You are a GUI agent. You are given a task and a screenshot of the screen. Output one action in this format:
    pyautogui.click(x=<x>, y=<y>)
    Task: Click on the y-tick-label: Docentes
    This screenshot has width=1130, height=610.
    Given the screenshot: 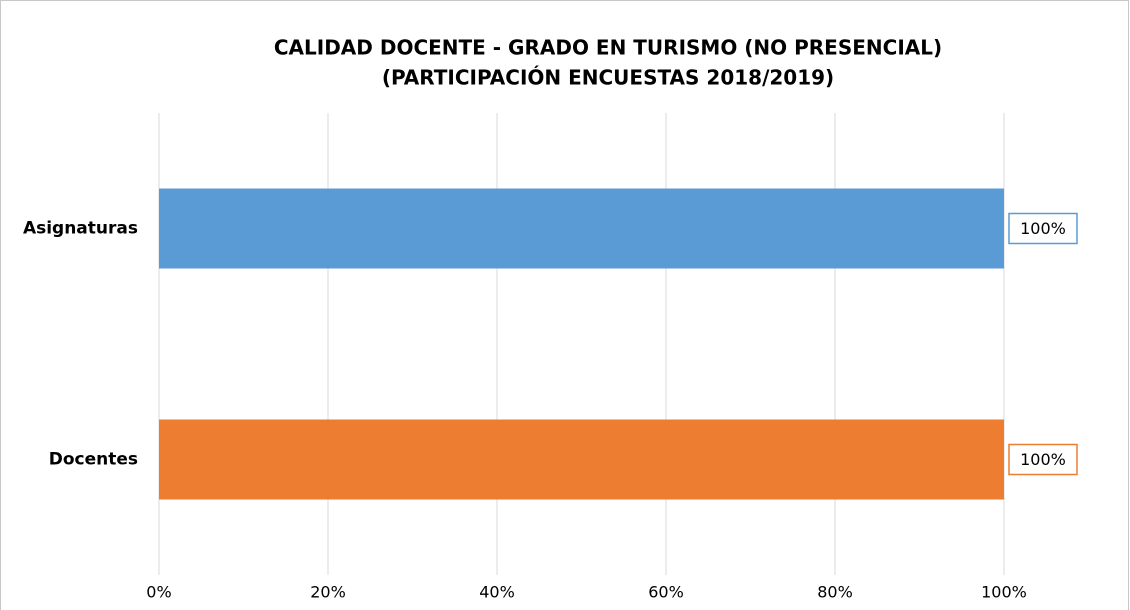 What is the action you would take?
    pyautogui.click(x=93, y=460)
    